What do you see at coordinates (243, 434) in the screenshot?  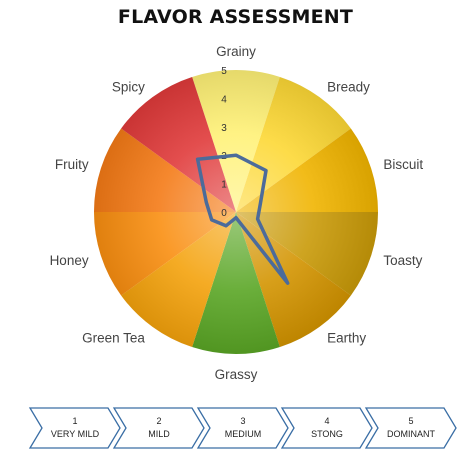 I see `scale-label: MEDIUM` at bounding box center [243, 434].